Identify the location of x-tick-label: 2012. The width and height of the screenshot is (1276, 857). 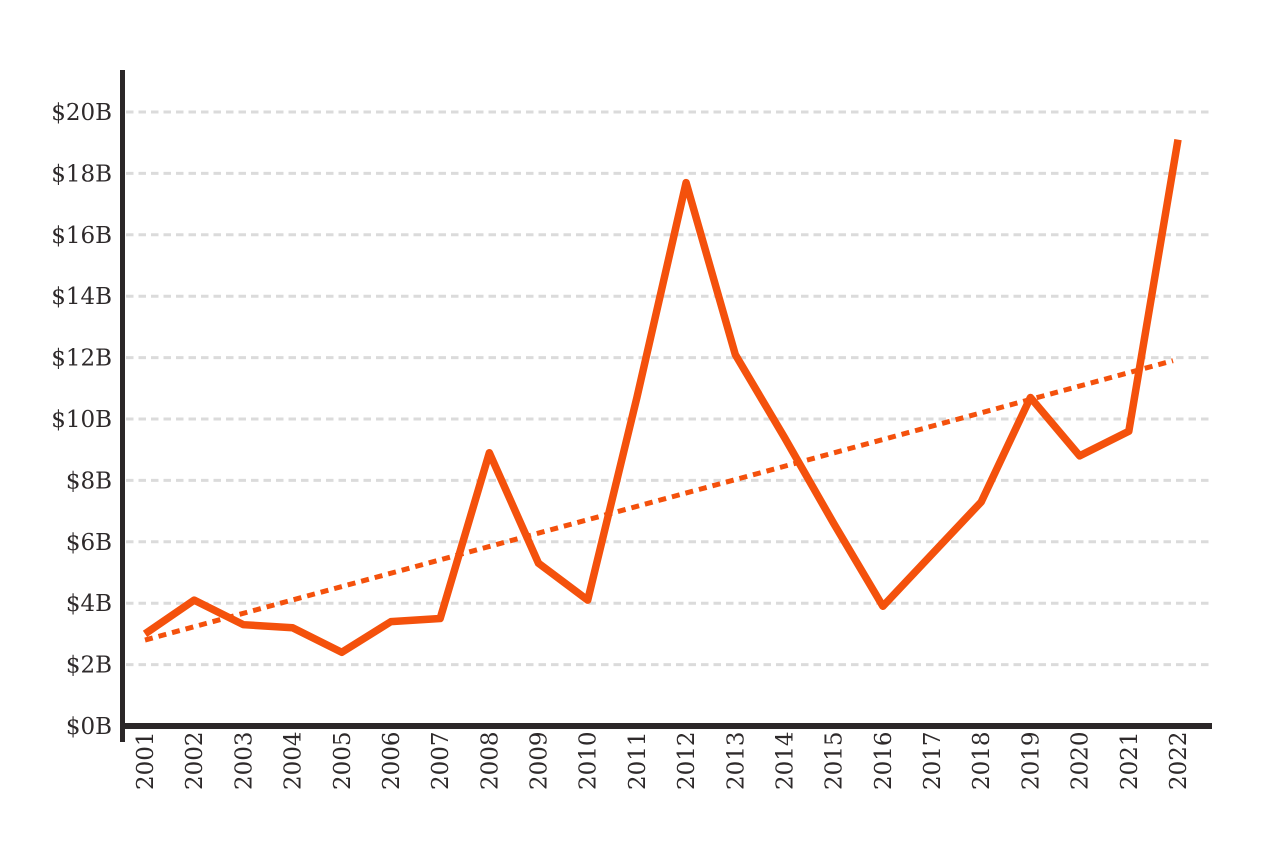
(687, 760).